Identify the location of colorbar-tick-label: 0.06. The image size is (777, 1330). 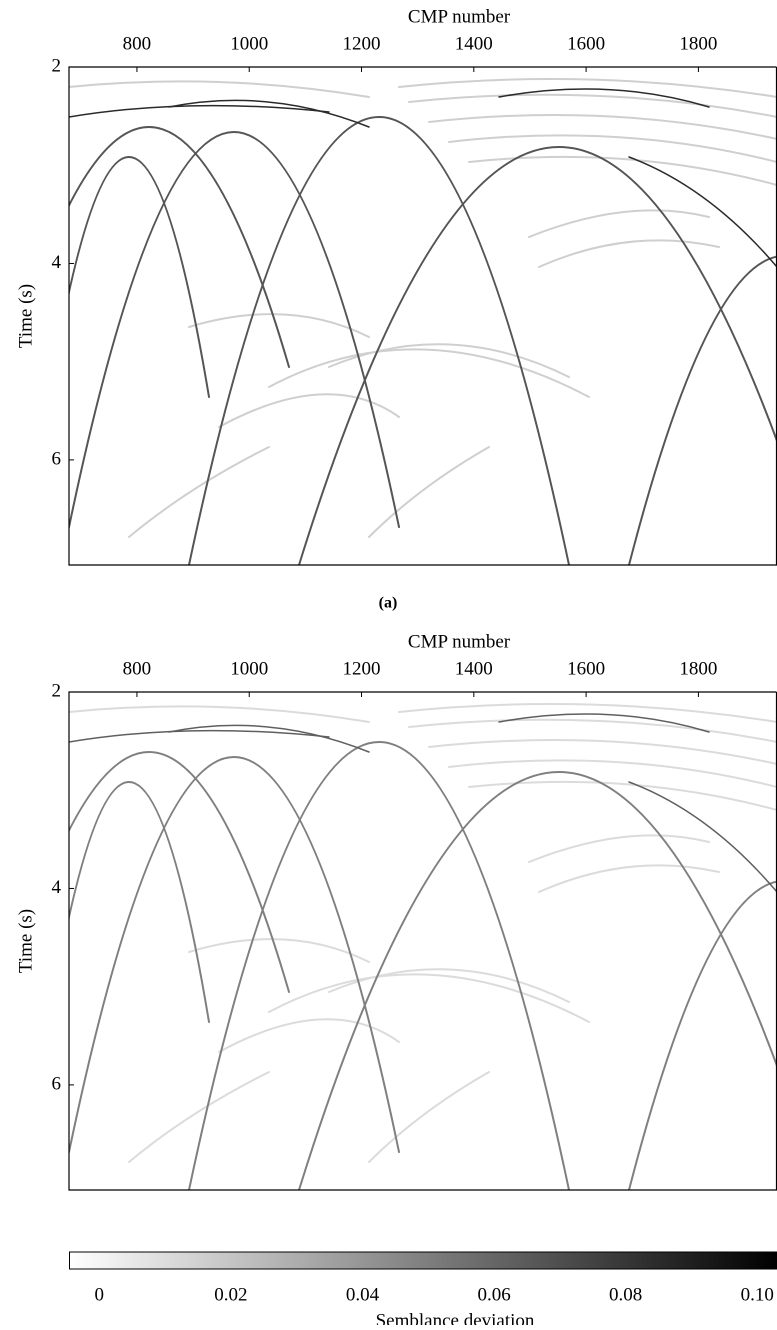
(493, 1294).